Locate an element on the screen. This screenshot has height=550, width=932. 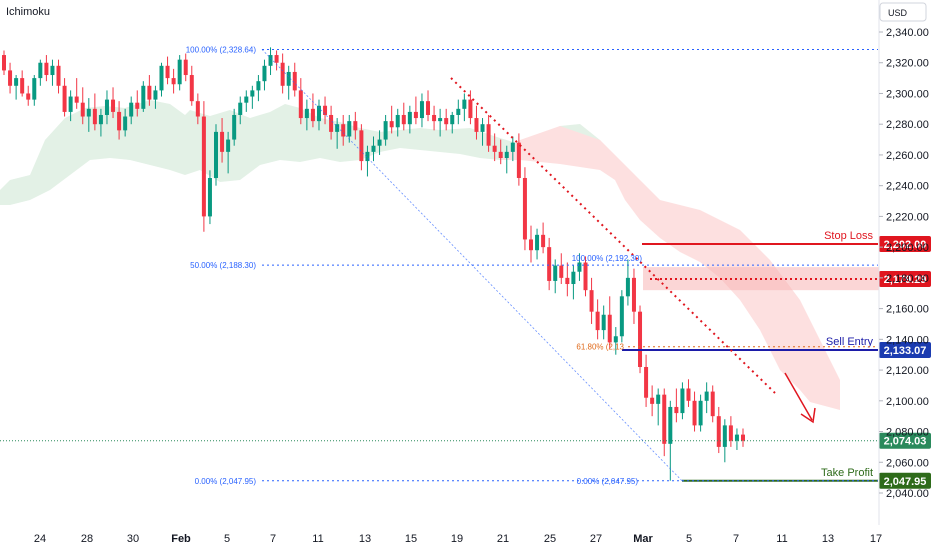
x-tick-label: Feb is located at coordinates (181, 539).